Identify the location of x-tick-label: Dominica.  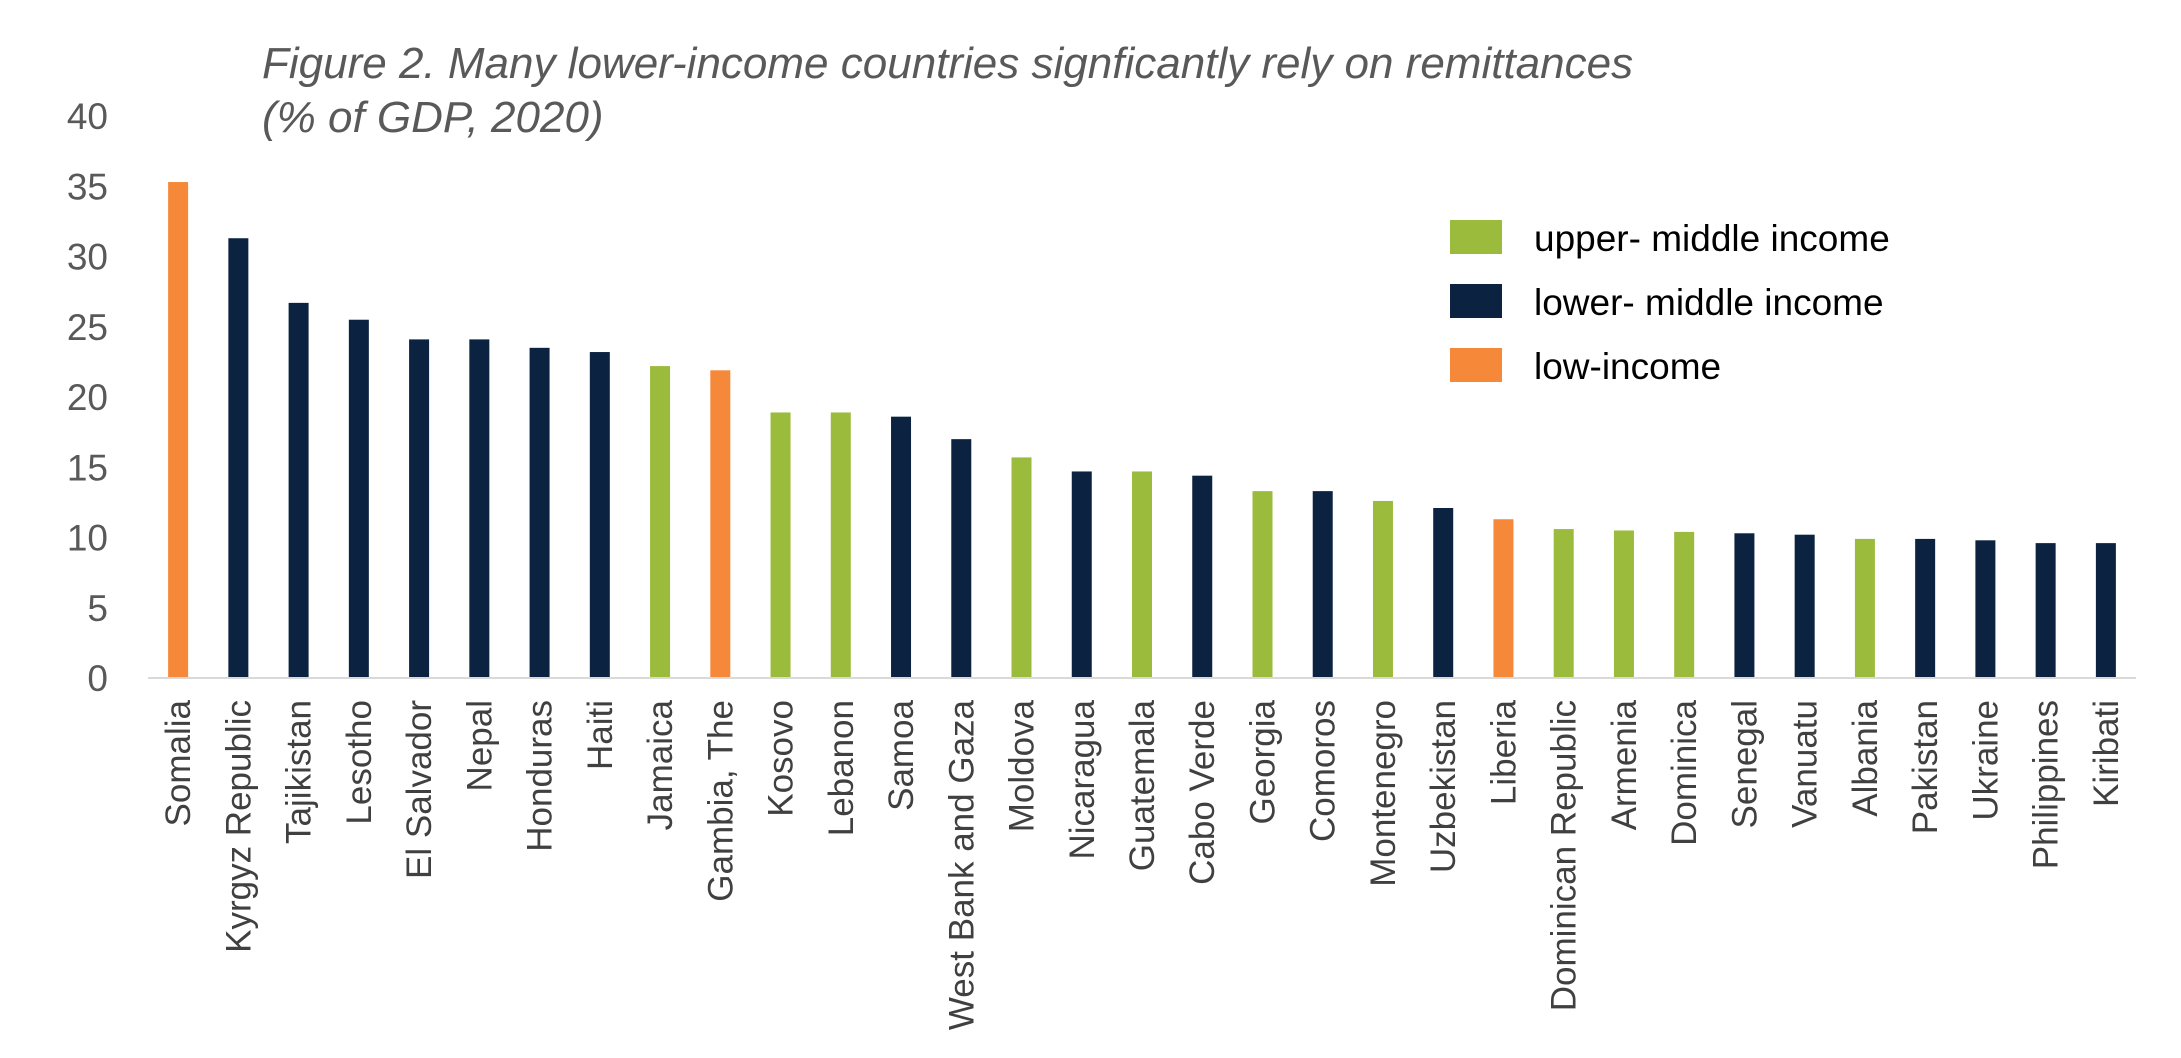
(1684, 772).